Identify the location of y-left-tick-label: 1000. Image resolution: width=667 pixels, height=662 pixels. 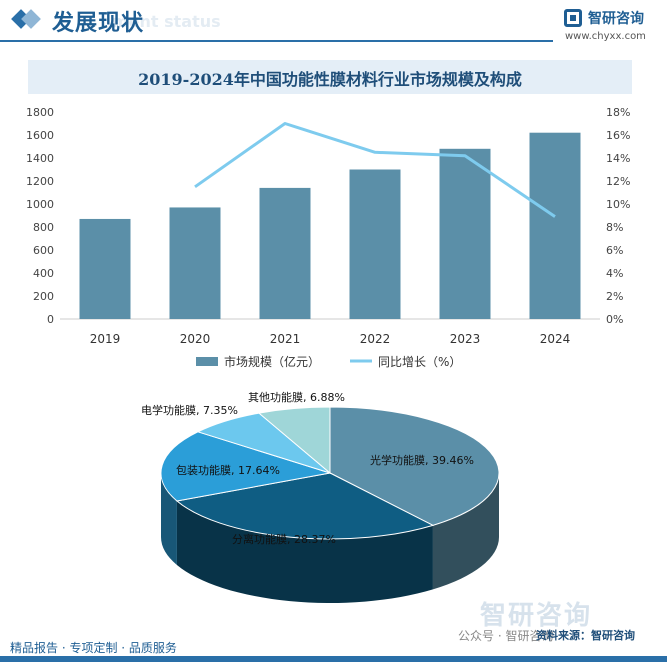
(40, 204).